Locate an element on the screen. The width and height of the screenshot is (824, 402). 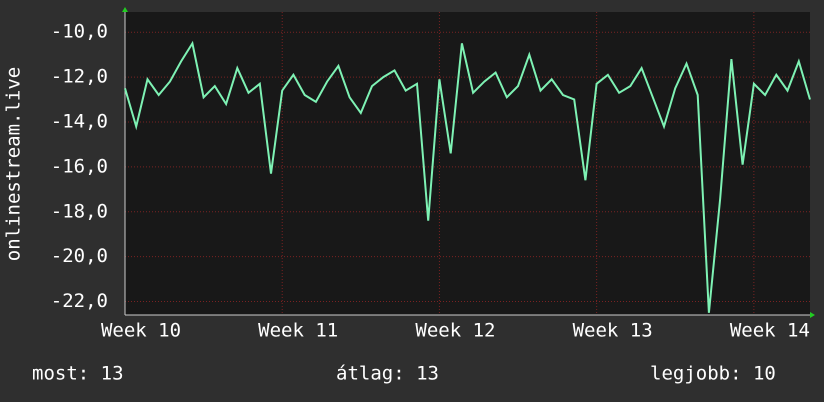
y-tick-label: -10,0 is located at coordinates (79, 32).